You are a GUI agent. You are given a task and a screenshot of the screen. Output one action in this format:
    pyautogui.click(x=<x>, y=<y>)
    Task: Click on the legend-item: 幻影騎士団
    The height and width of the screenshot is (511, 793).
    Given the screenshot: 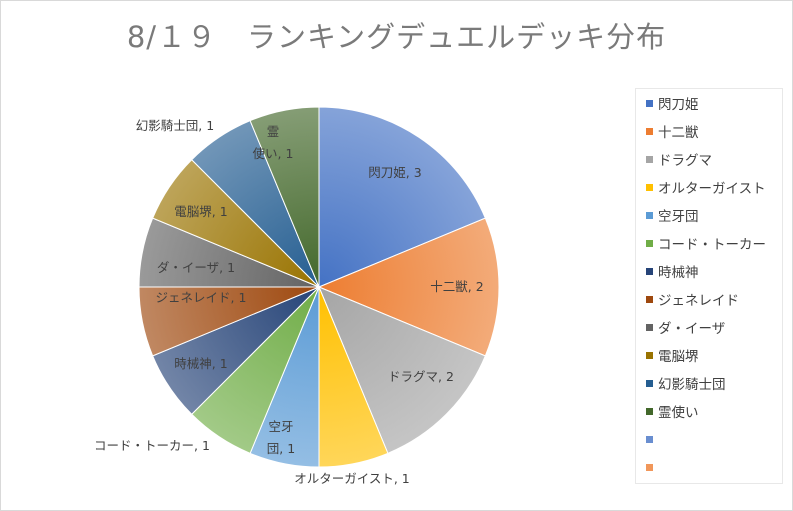 What is the action you would take?
    pyautogui.click(x=686, y=383)
    